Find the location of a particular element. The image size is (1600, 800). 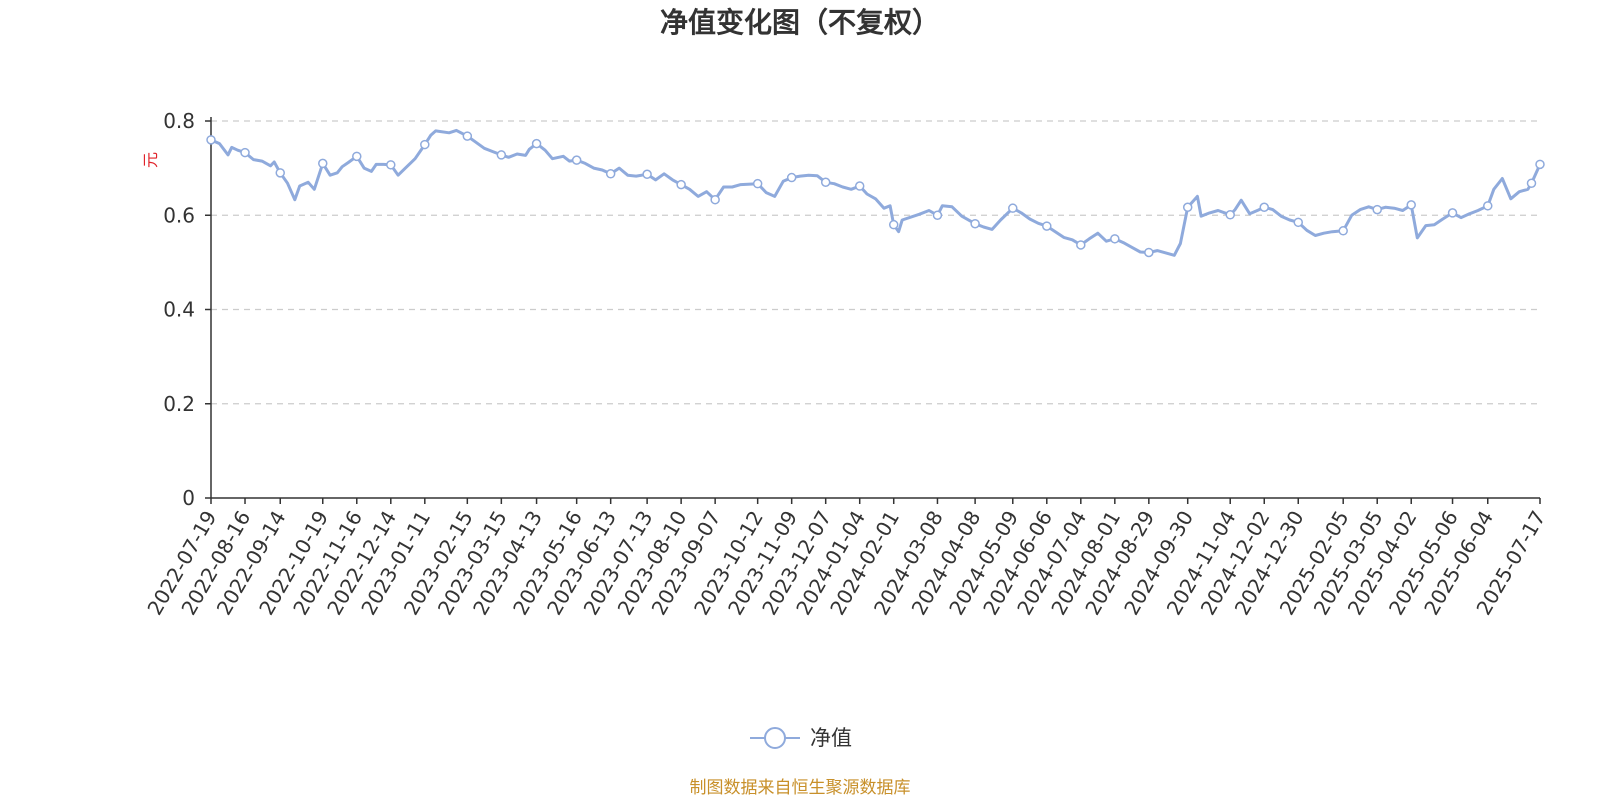

series-layer is located at coordinates (875, 193).